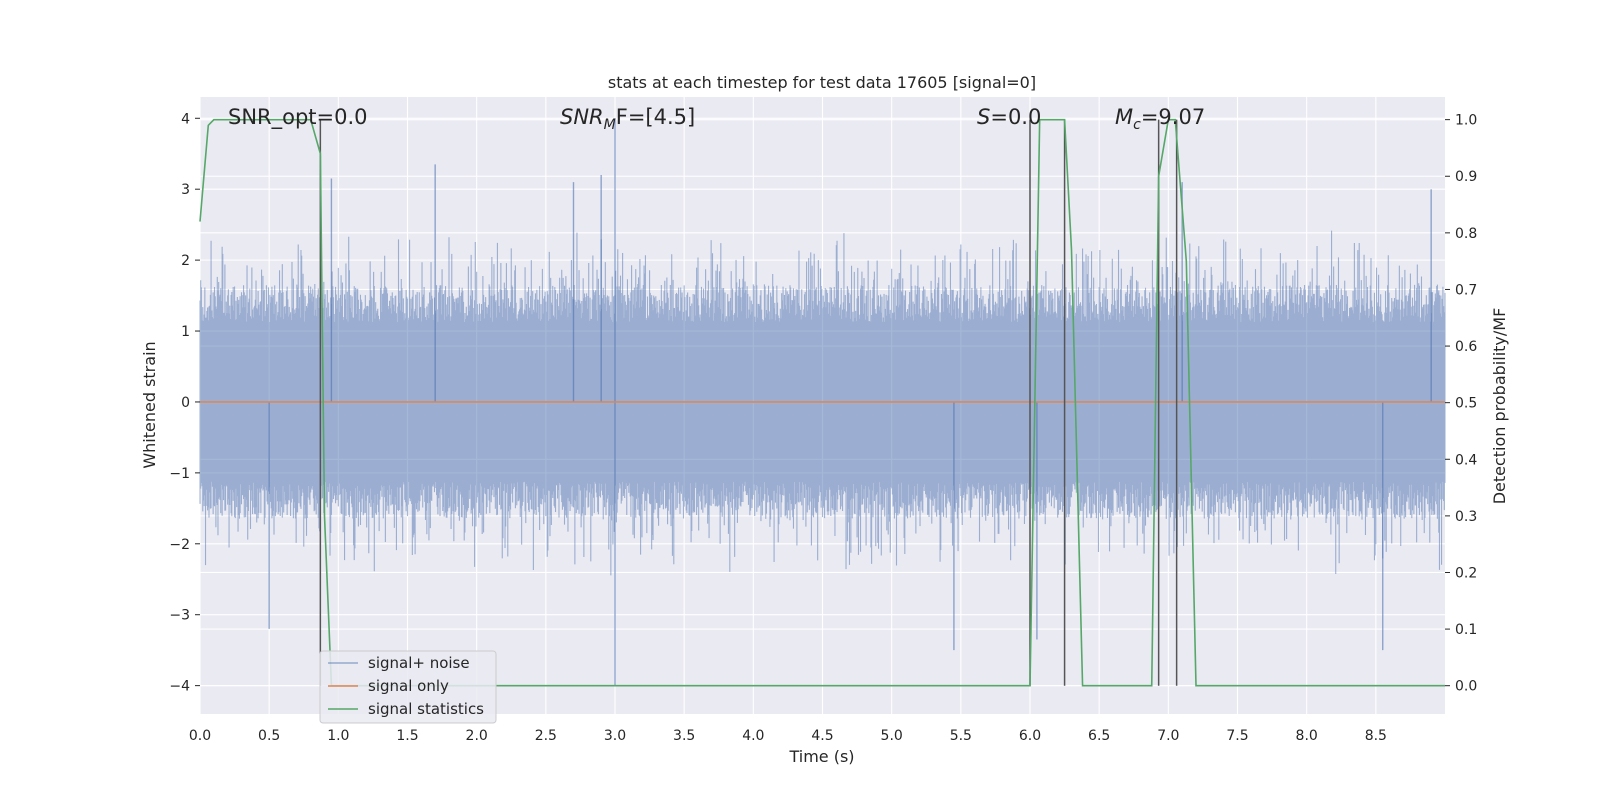 The image size is (1600, 800). I want to click on x-tick-label: 6.5, so click(1099, 736).